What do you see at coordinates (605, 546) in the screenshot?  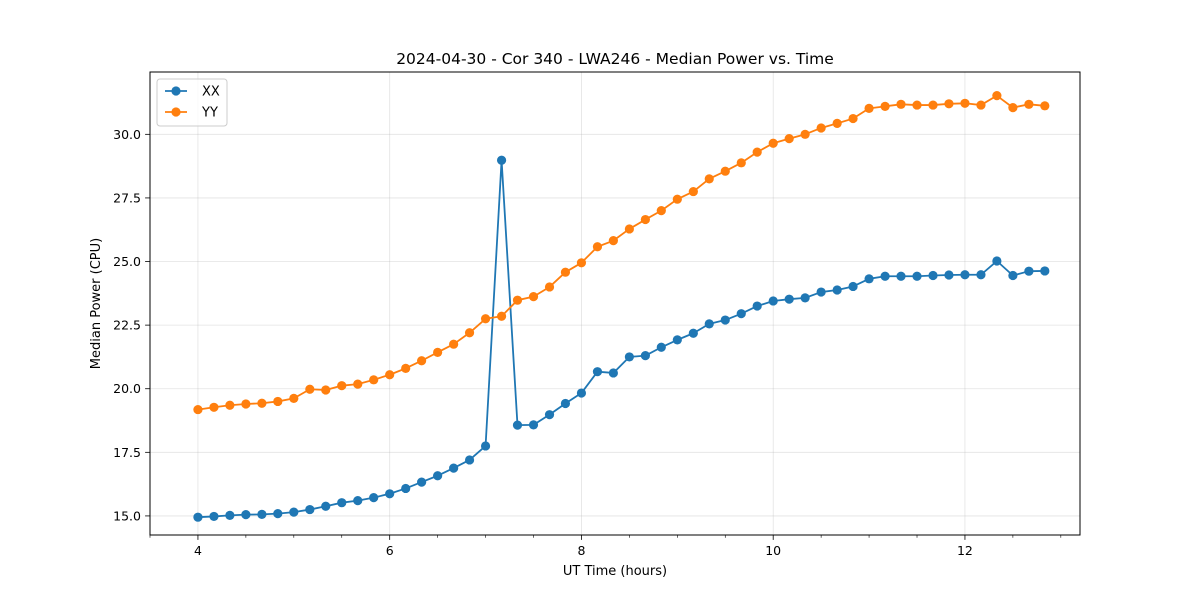 I see `x-axis: 4 6 8 10 12` at bounding box center [605, 546].